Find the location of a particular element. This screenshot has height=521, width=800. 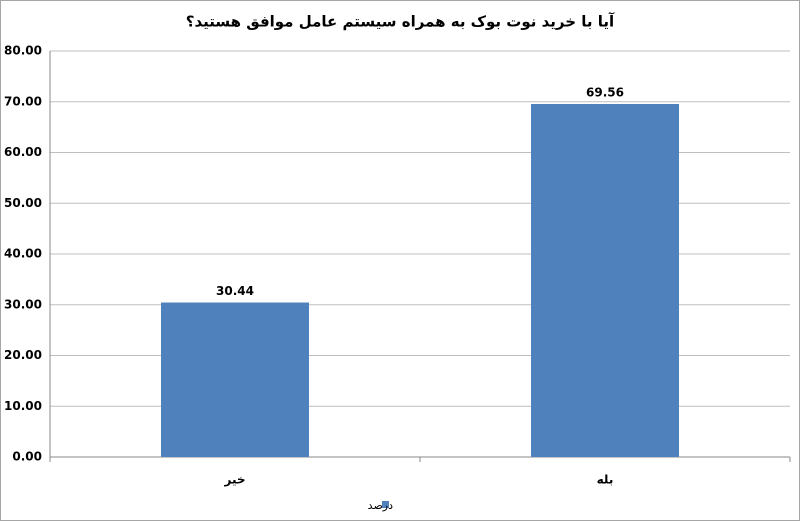

value-label: 69.56 is located at coordinates (605, 92).